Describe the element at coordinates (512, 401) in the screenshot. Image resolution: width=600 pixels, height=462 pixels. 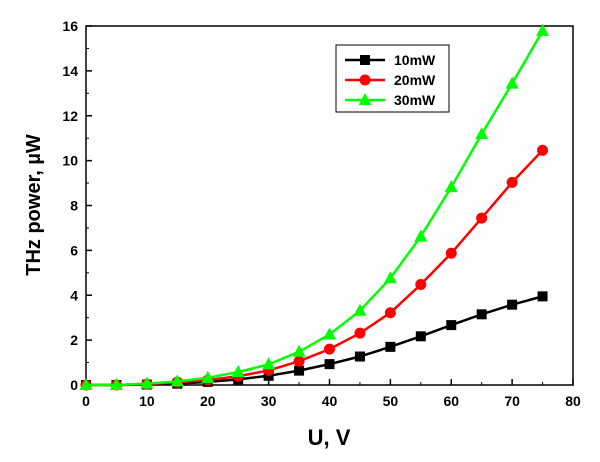
I see `x-tick-label: 70` at that location.